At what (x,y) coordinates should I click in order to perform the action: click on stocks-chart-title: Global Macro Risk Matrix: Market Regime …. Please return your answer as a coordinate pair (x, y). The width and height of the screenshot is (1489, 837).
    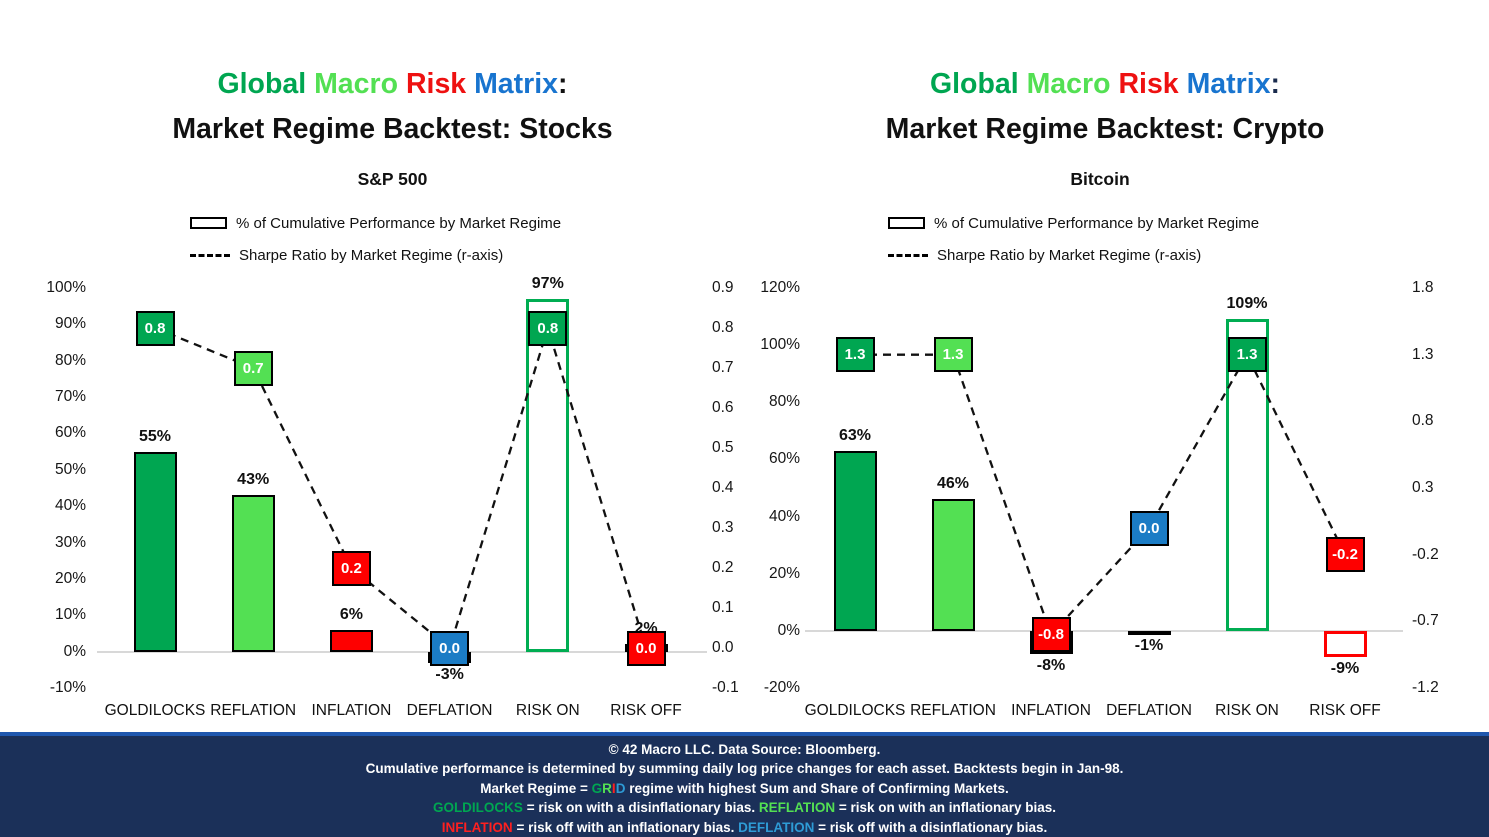
    Looking at the image, I should click on (392, 107).